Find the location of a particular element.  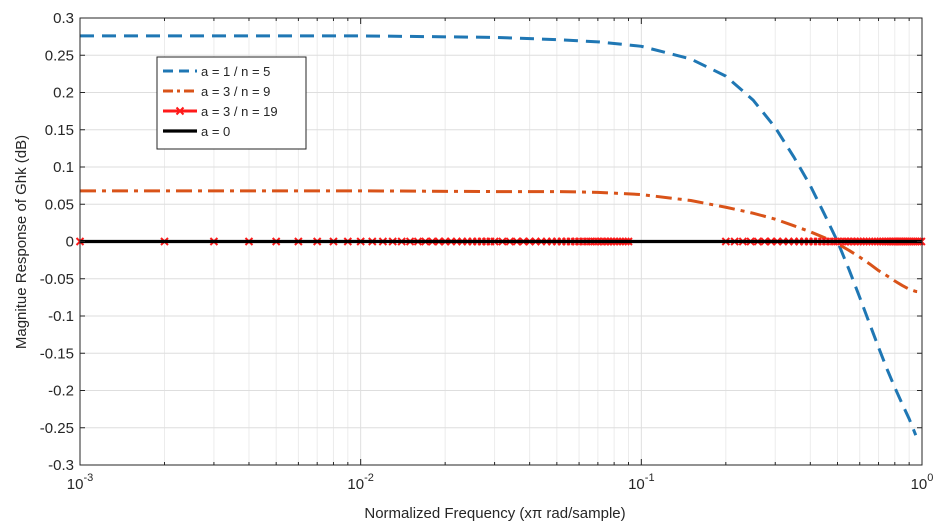

y-tick-label: 0.2 is located at coordinates (63, 93).